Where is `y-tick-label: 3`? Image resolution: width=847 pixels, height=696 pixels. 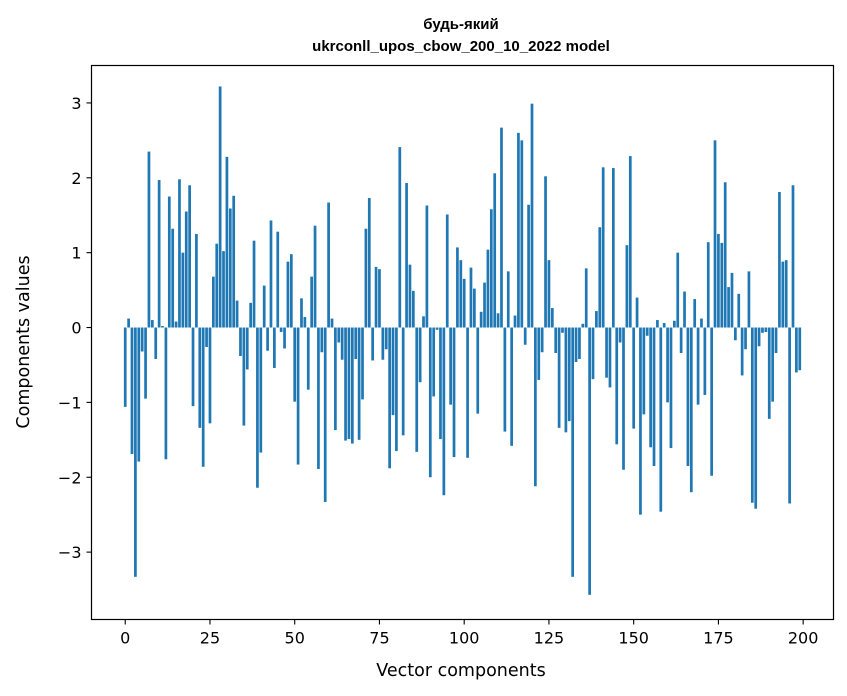 y-tick-label: 3 is located at coordinates (76, 103).